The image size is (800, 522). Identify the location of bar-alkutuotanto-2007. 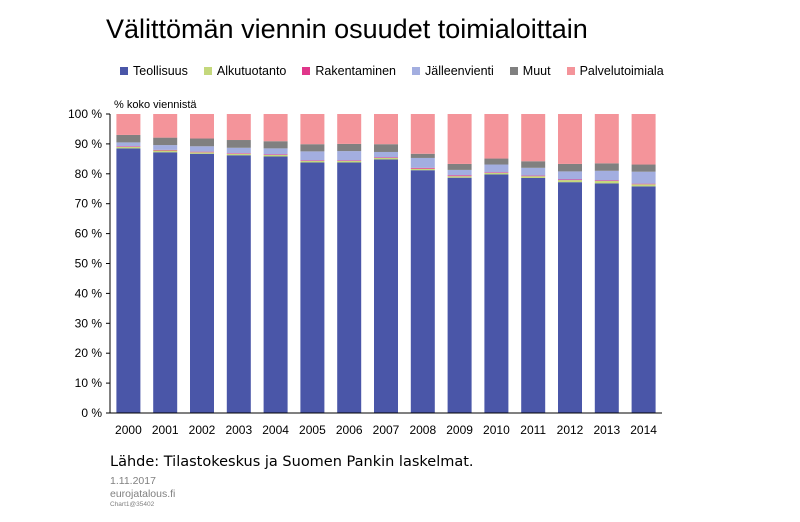
(386, 158).